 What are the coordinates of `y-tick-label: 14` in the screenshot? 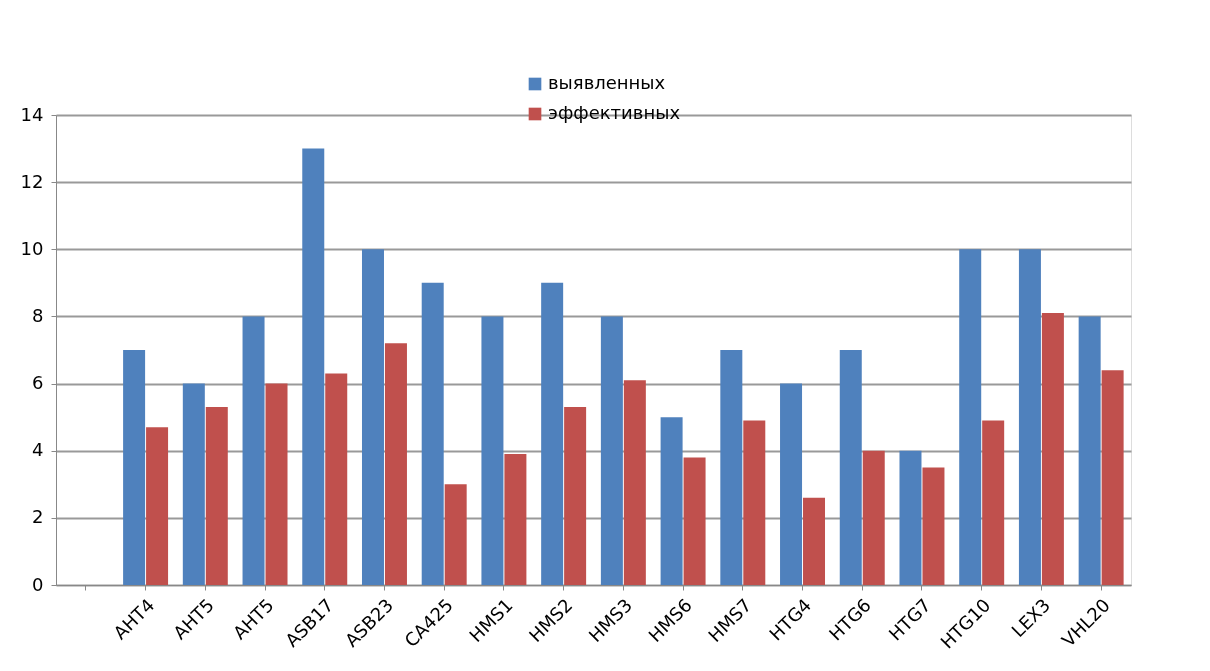 It's located at (32, 114).